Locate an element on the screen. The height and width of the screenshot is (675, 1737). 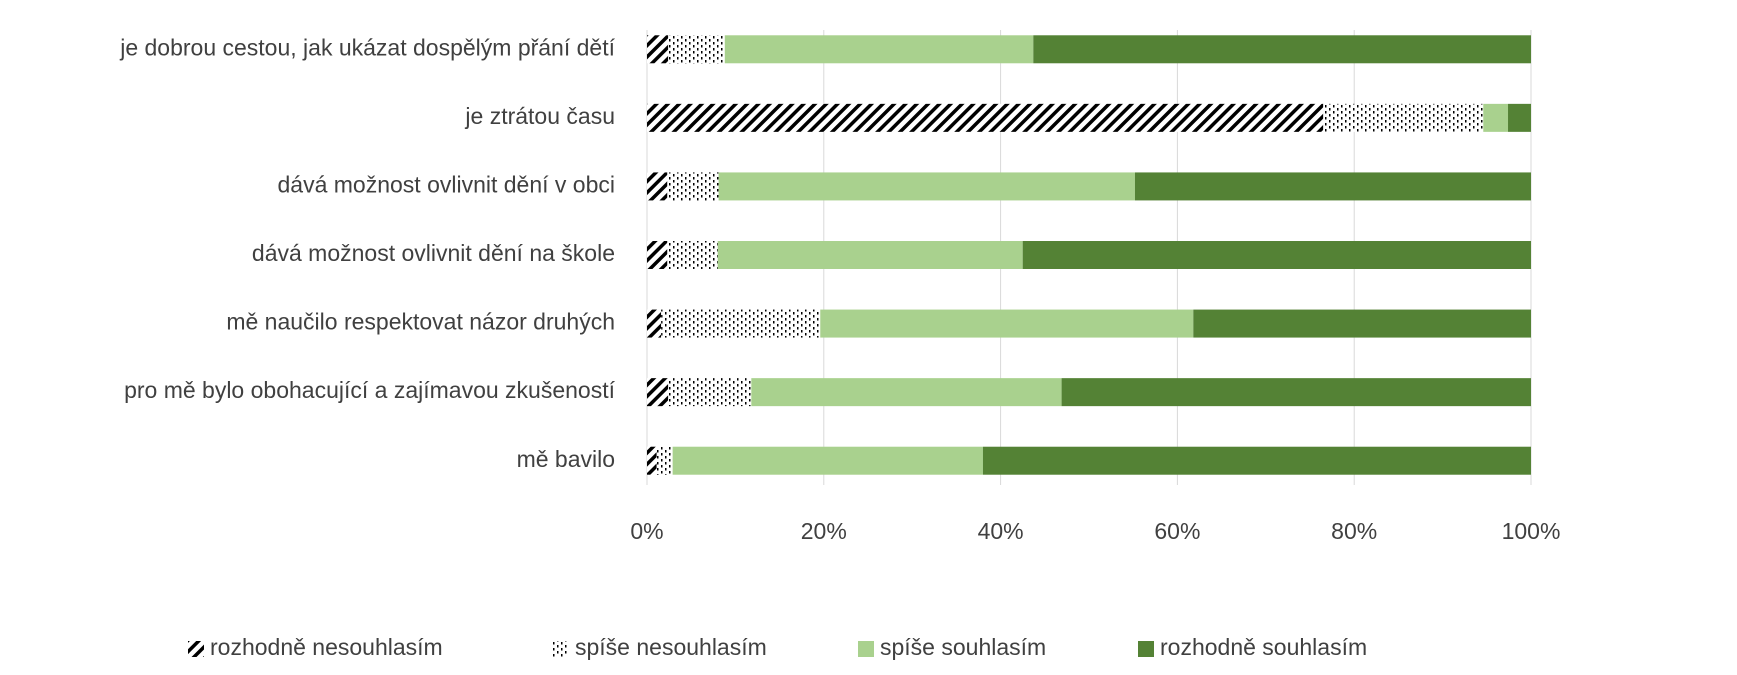
x-tick-label: 0% is located at coordinates (646, 531).